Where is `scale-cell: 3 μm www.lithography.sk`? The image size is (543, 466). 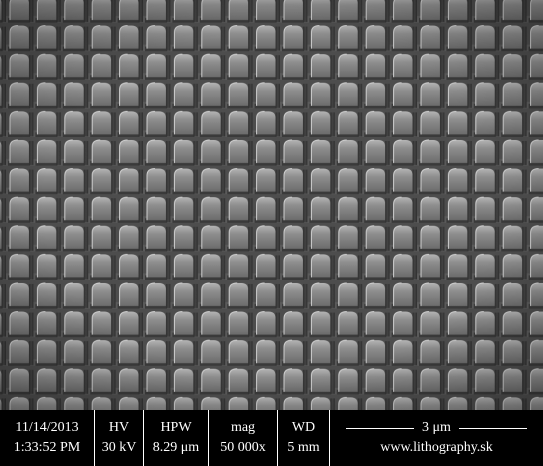
scale-cell: 3 μm www.lithography.sk is located at coordinates (436, 438).